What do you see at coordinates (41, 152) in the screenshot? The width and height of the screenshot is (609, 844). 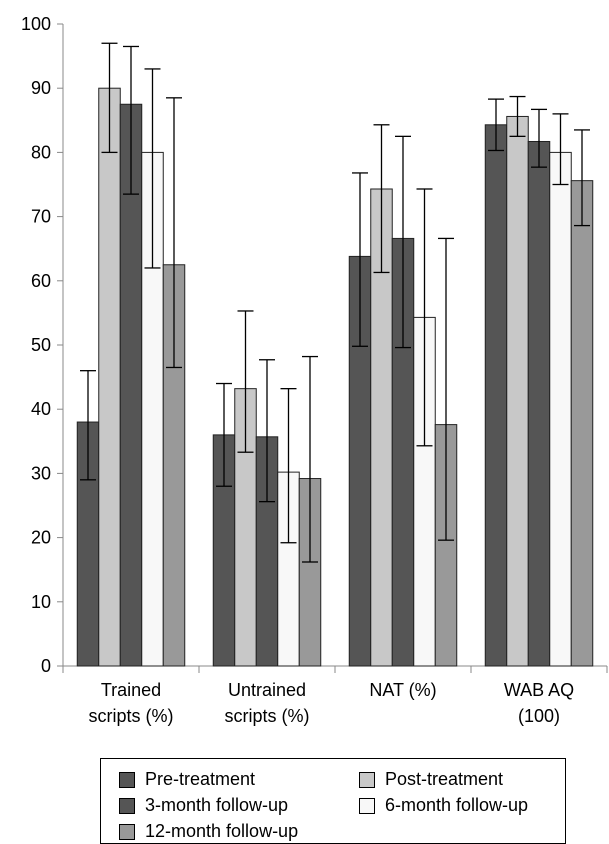 I see `y-tick-label: 80` at bounding box center [41, 152].